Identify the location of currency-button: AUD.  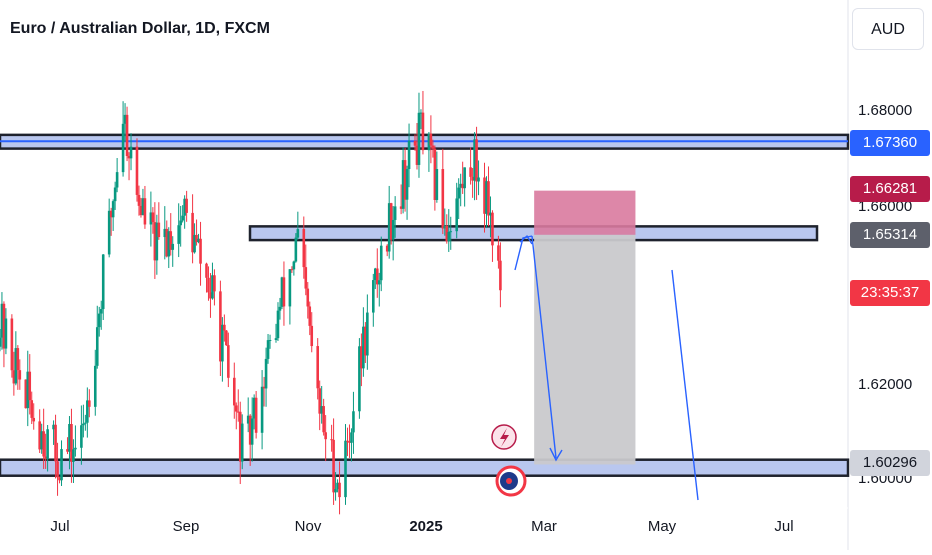
(888, 29).